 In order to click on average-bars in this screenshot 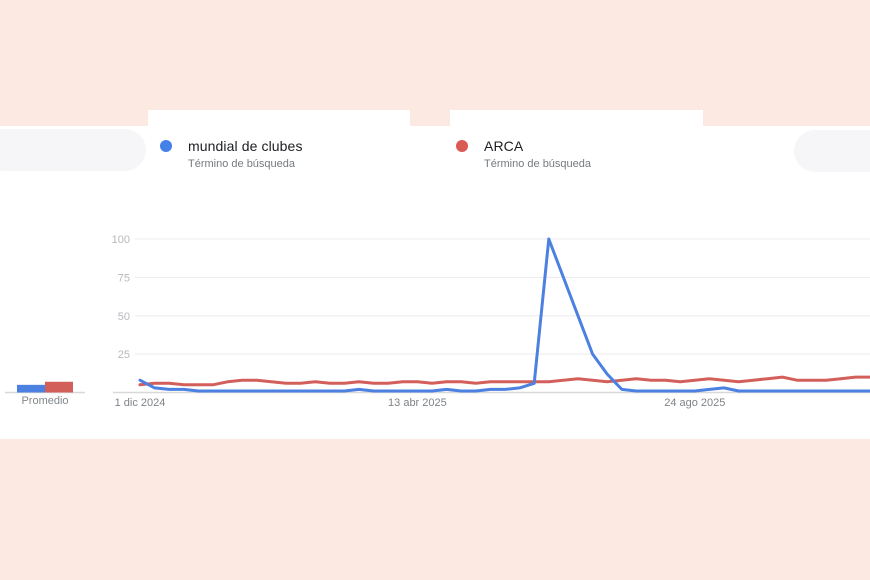, I will do `click(45, 387)`.